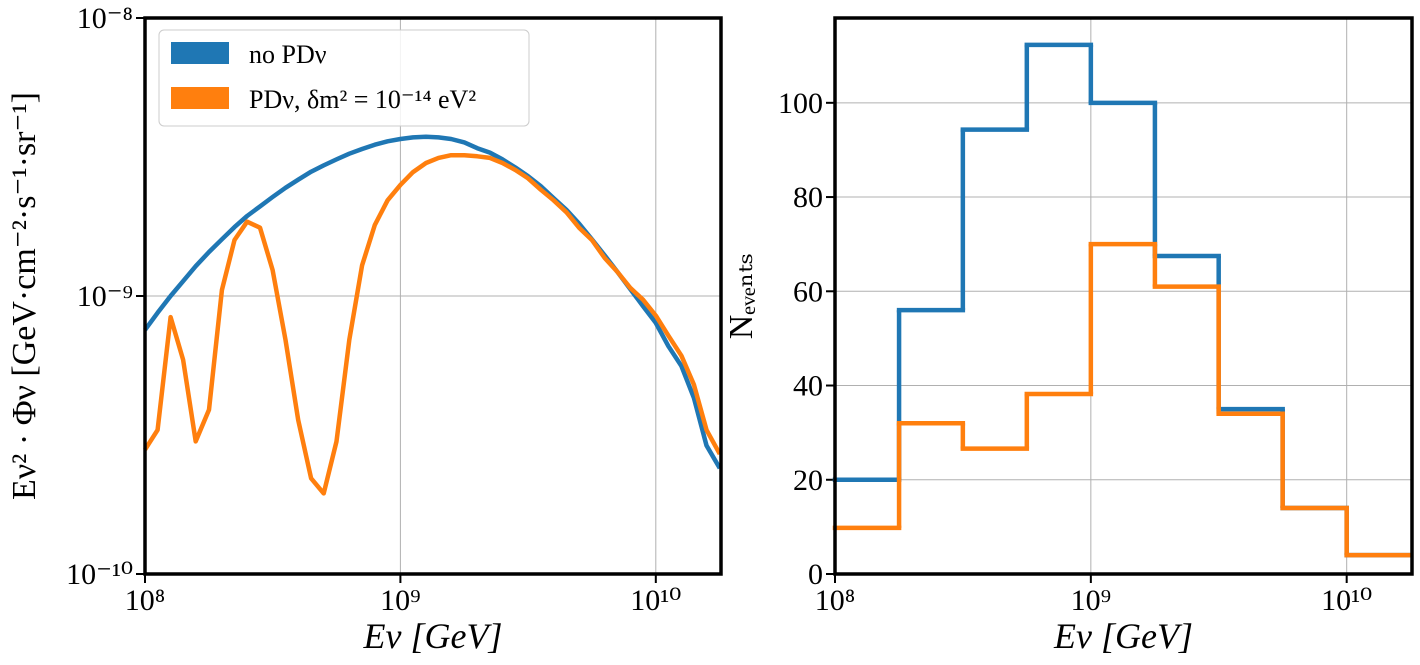 The width and height of the screenshot is (1420, 665). Describe the element at coordinates (808, 197) in the screenshot. I see `y-tick-label: 80` at that location.